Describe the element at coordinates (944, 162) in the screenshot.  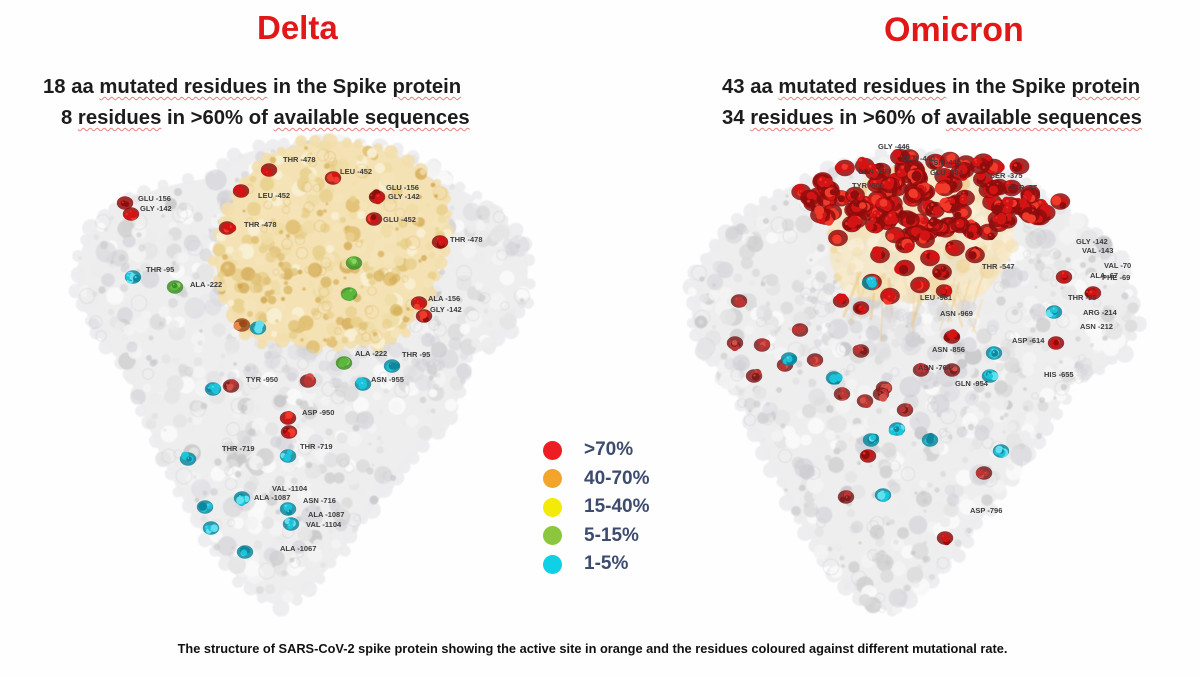
I see `svg-text: ASN -440` at that location.